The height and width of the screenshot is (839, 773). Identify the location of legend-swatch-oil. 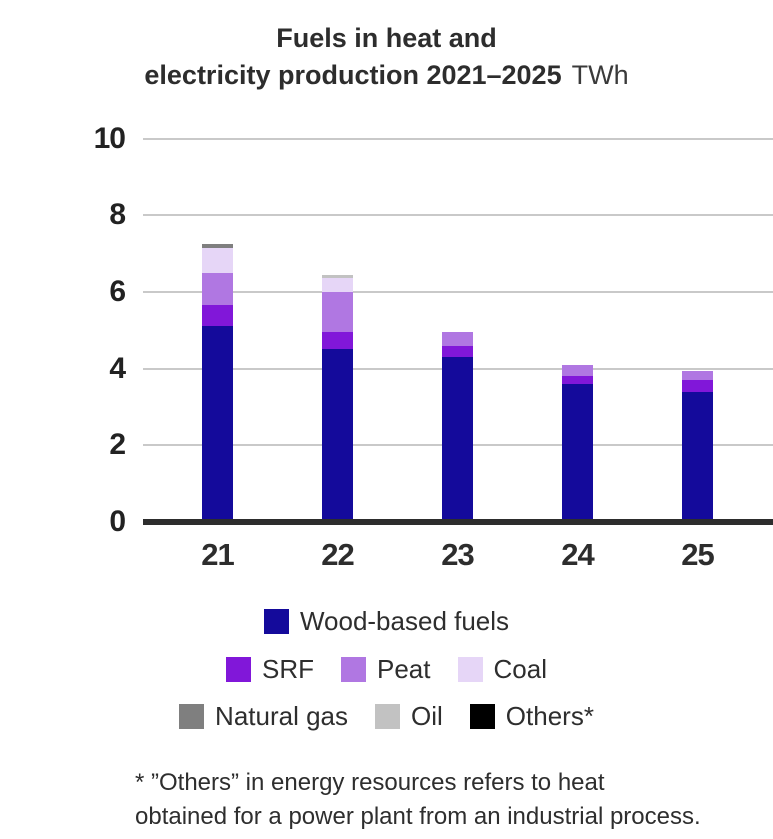
(388, 716).